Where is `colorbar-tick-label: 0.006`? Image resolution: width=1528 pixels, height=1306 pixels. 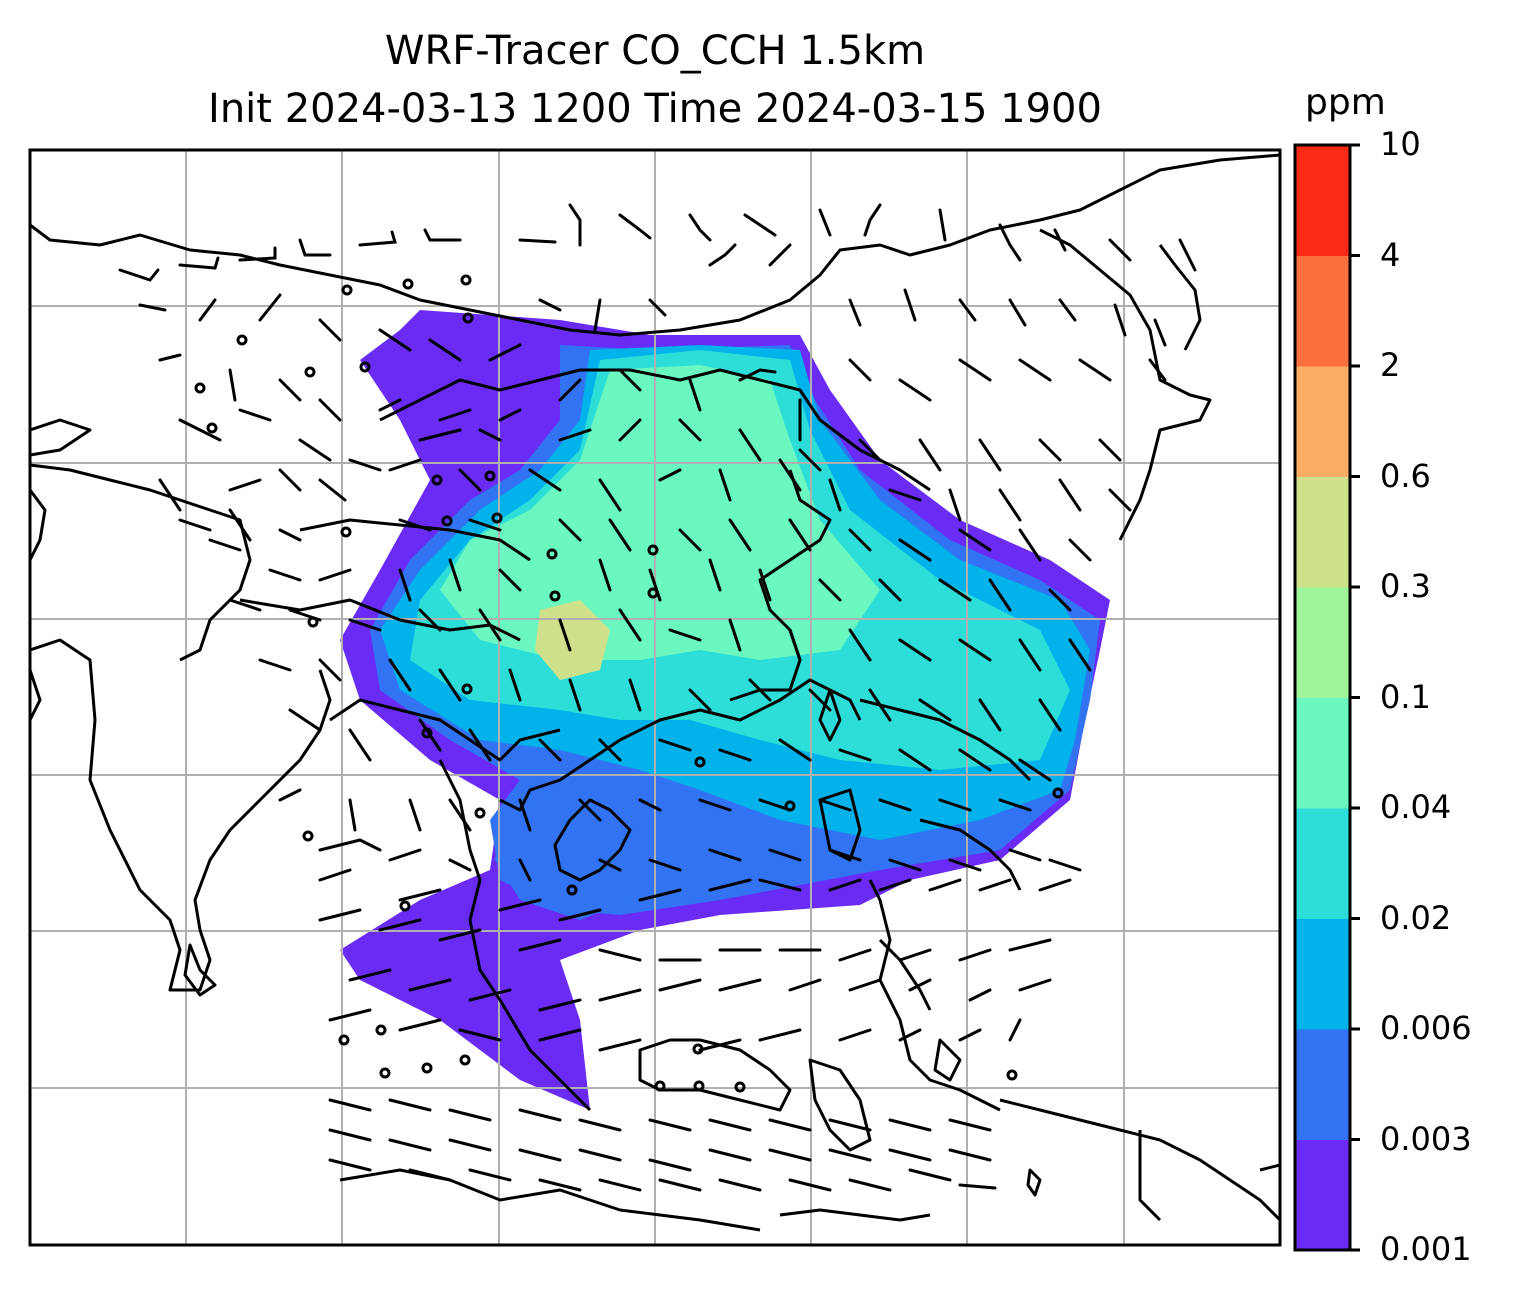 colorbar-tick-label: 0.006 is located at coordinates (1426, 1028).